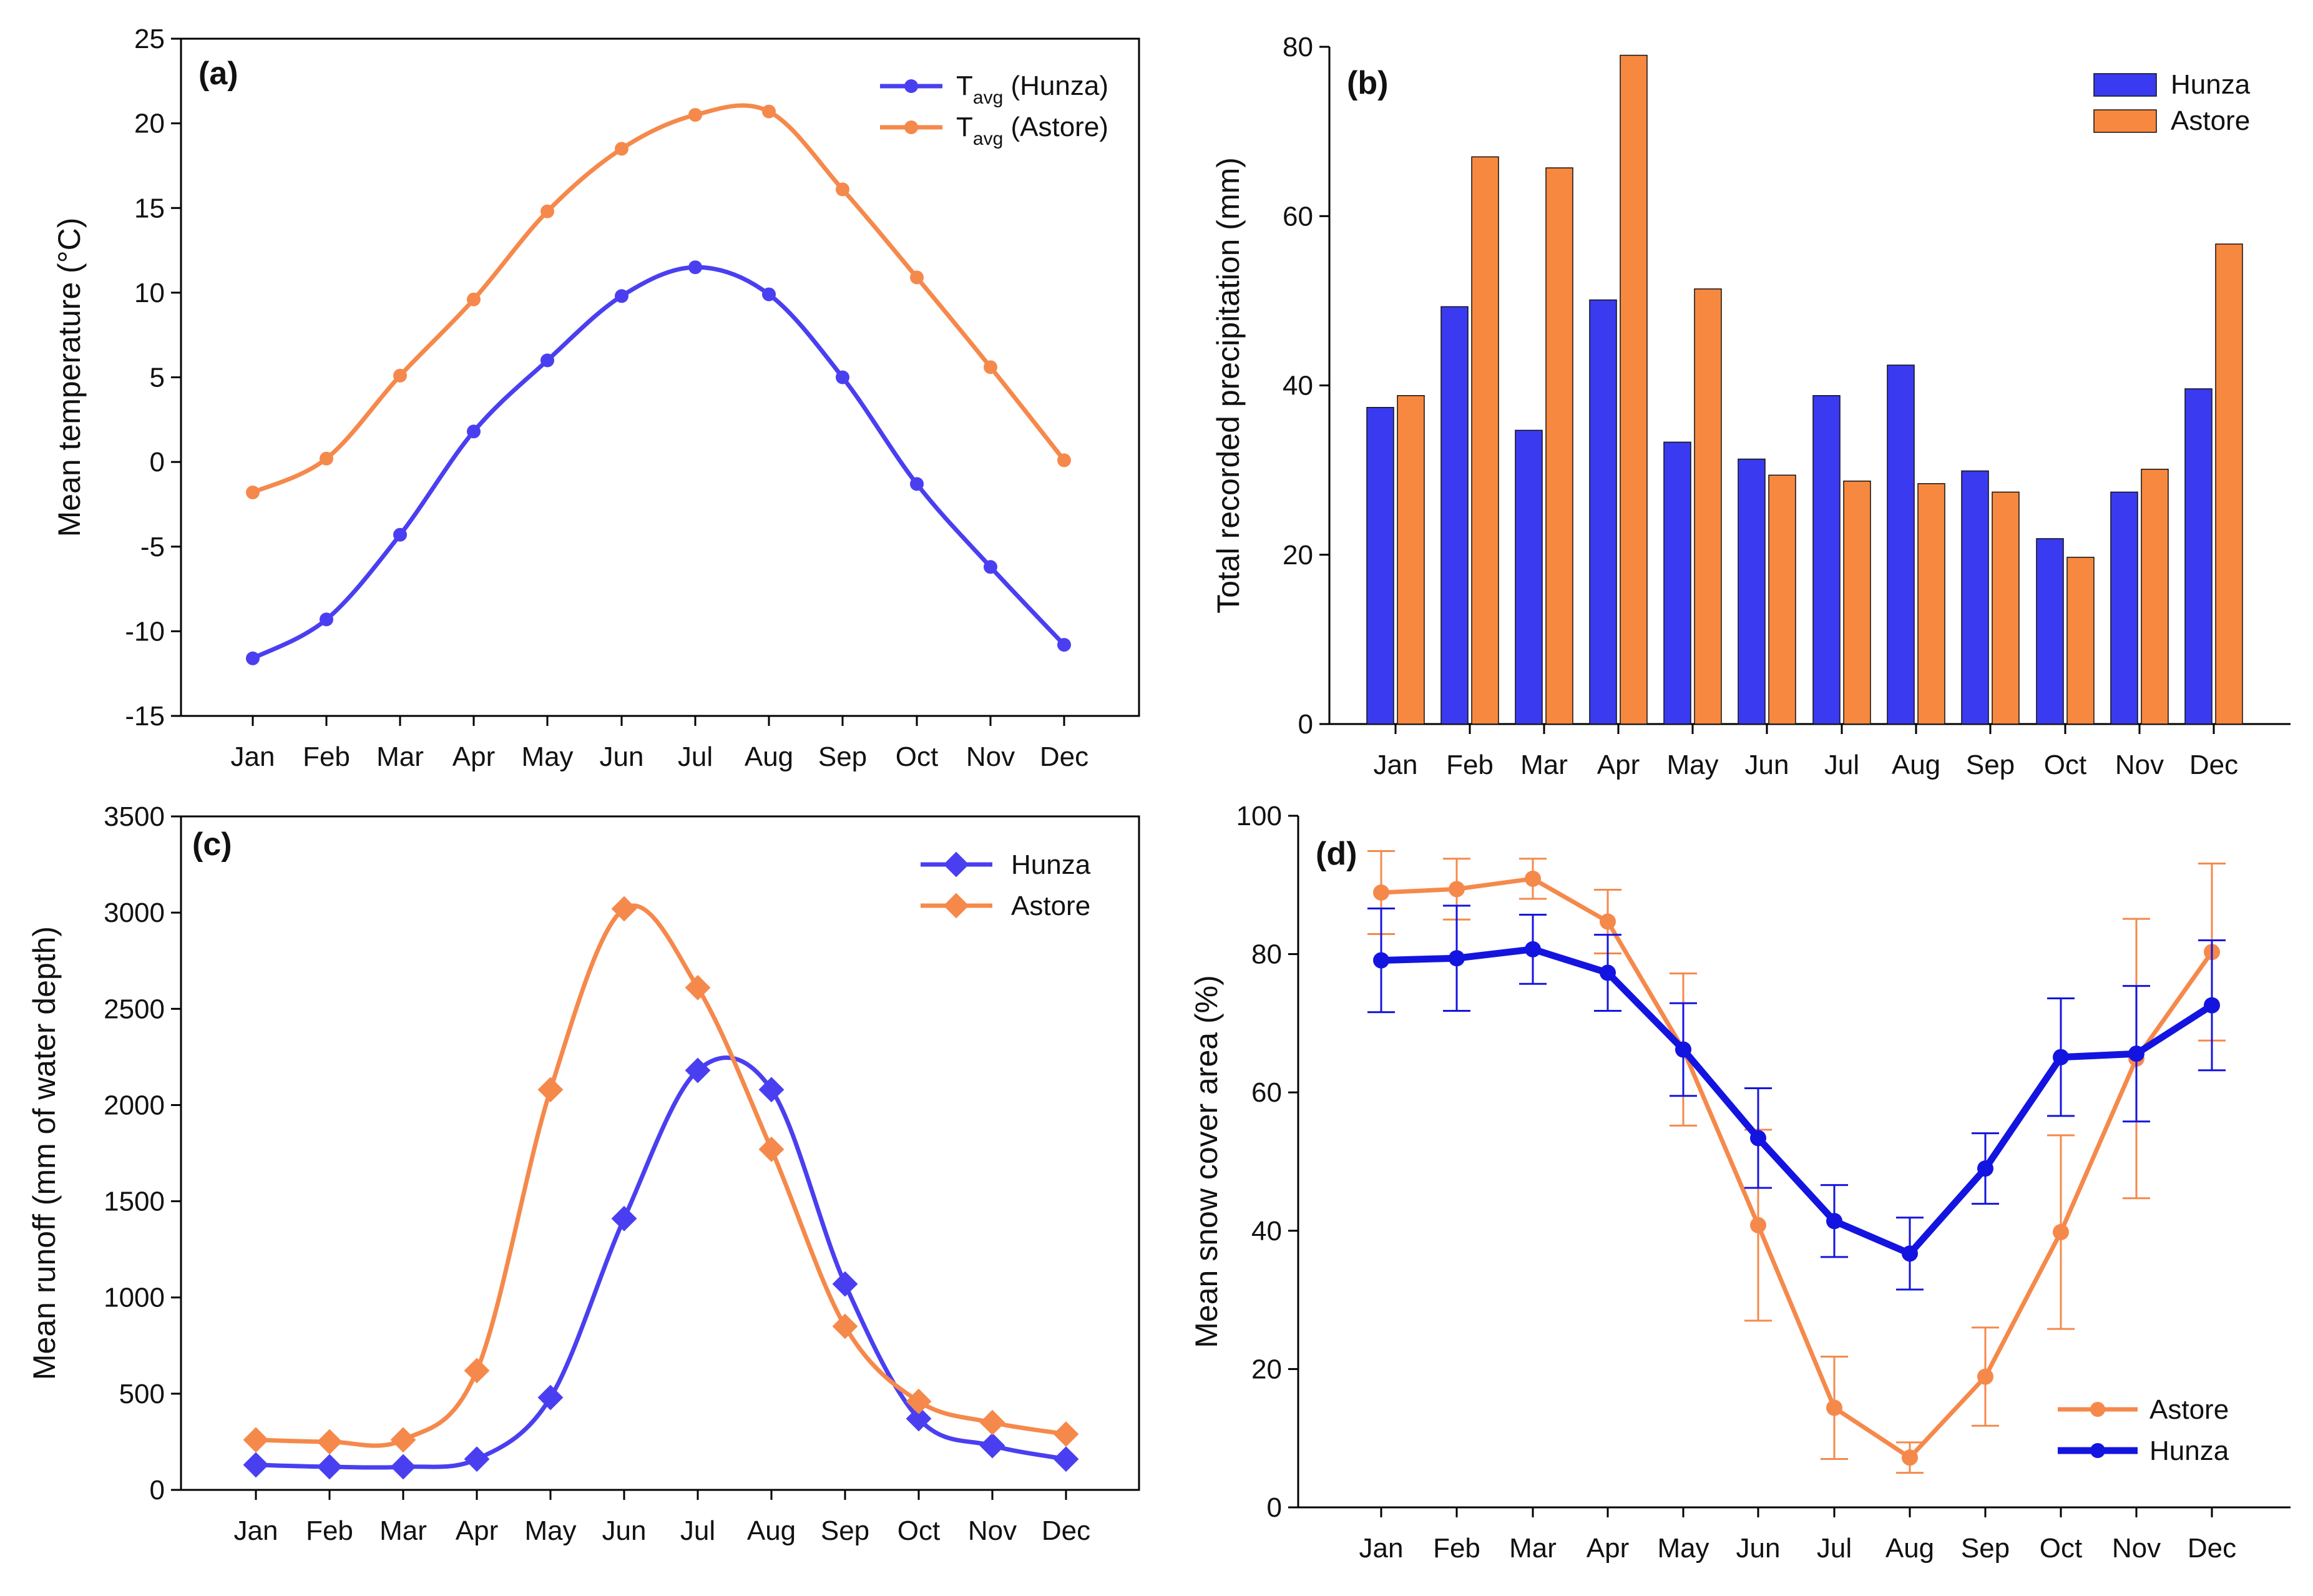  Describe the element at coordinates (1336, 854) in the screenshot. I see `panel-label: (d)` at that location.